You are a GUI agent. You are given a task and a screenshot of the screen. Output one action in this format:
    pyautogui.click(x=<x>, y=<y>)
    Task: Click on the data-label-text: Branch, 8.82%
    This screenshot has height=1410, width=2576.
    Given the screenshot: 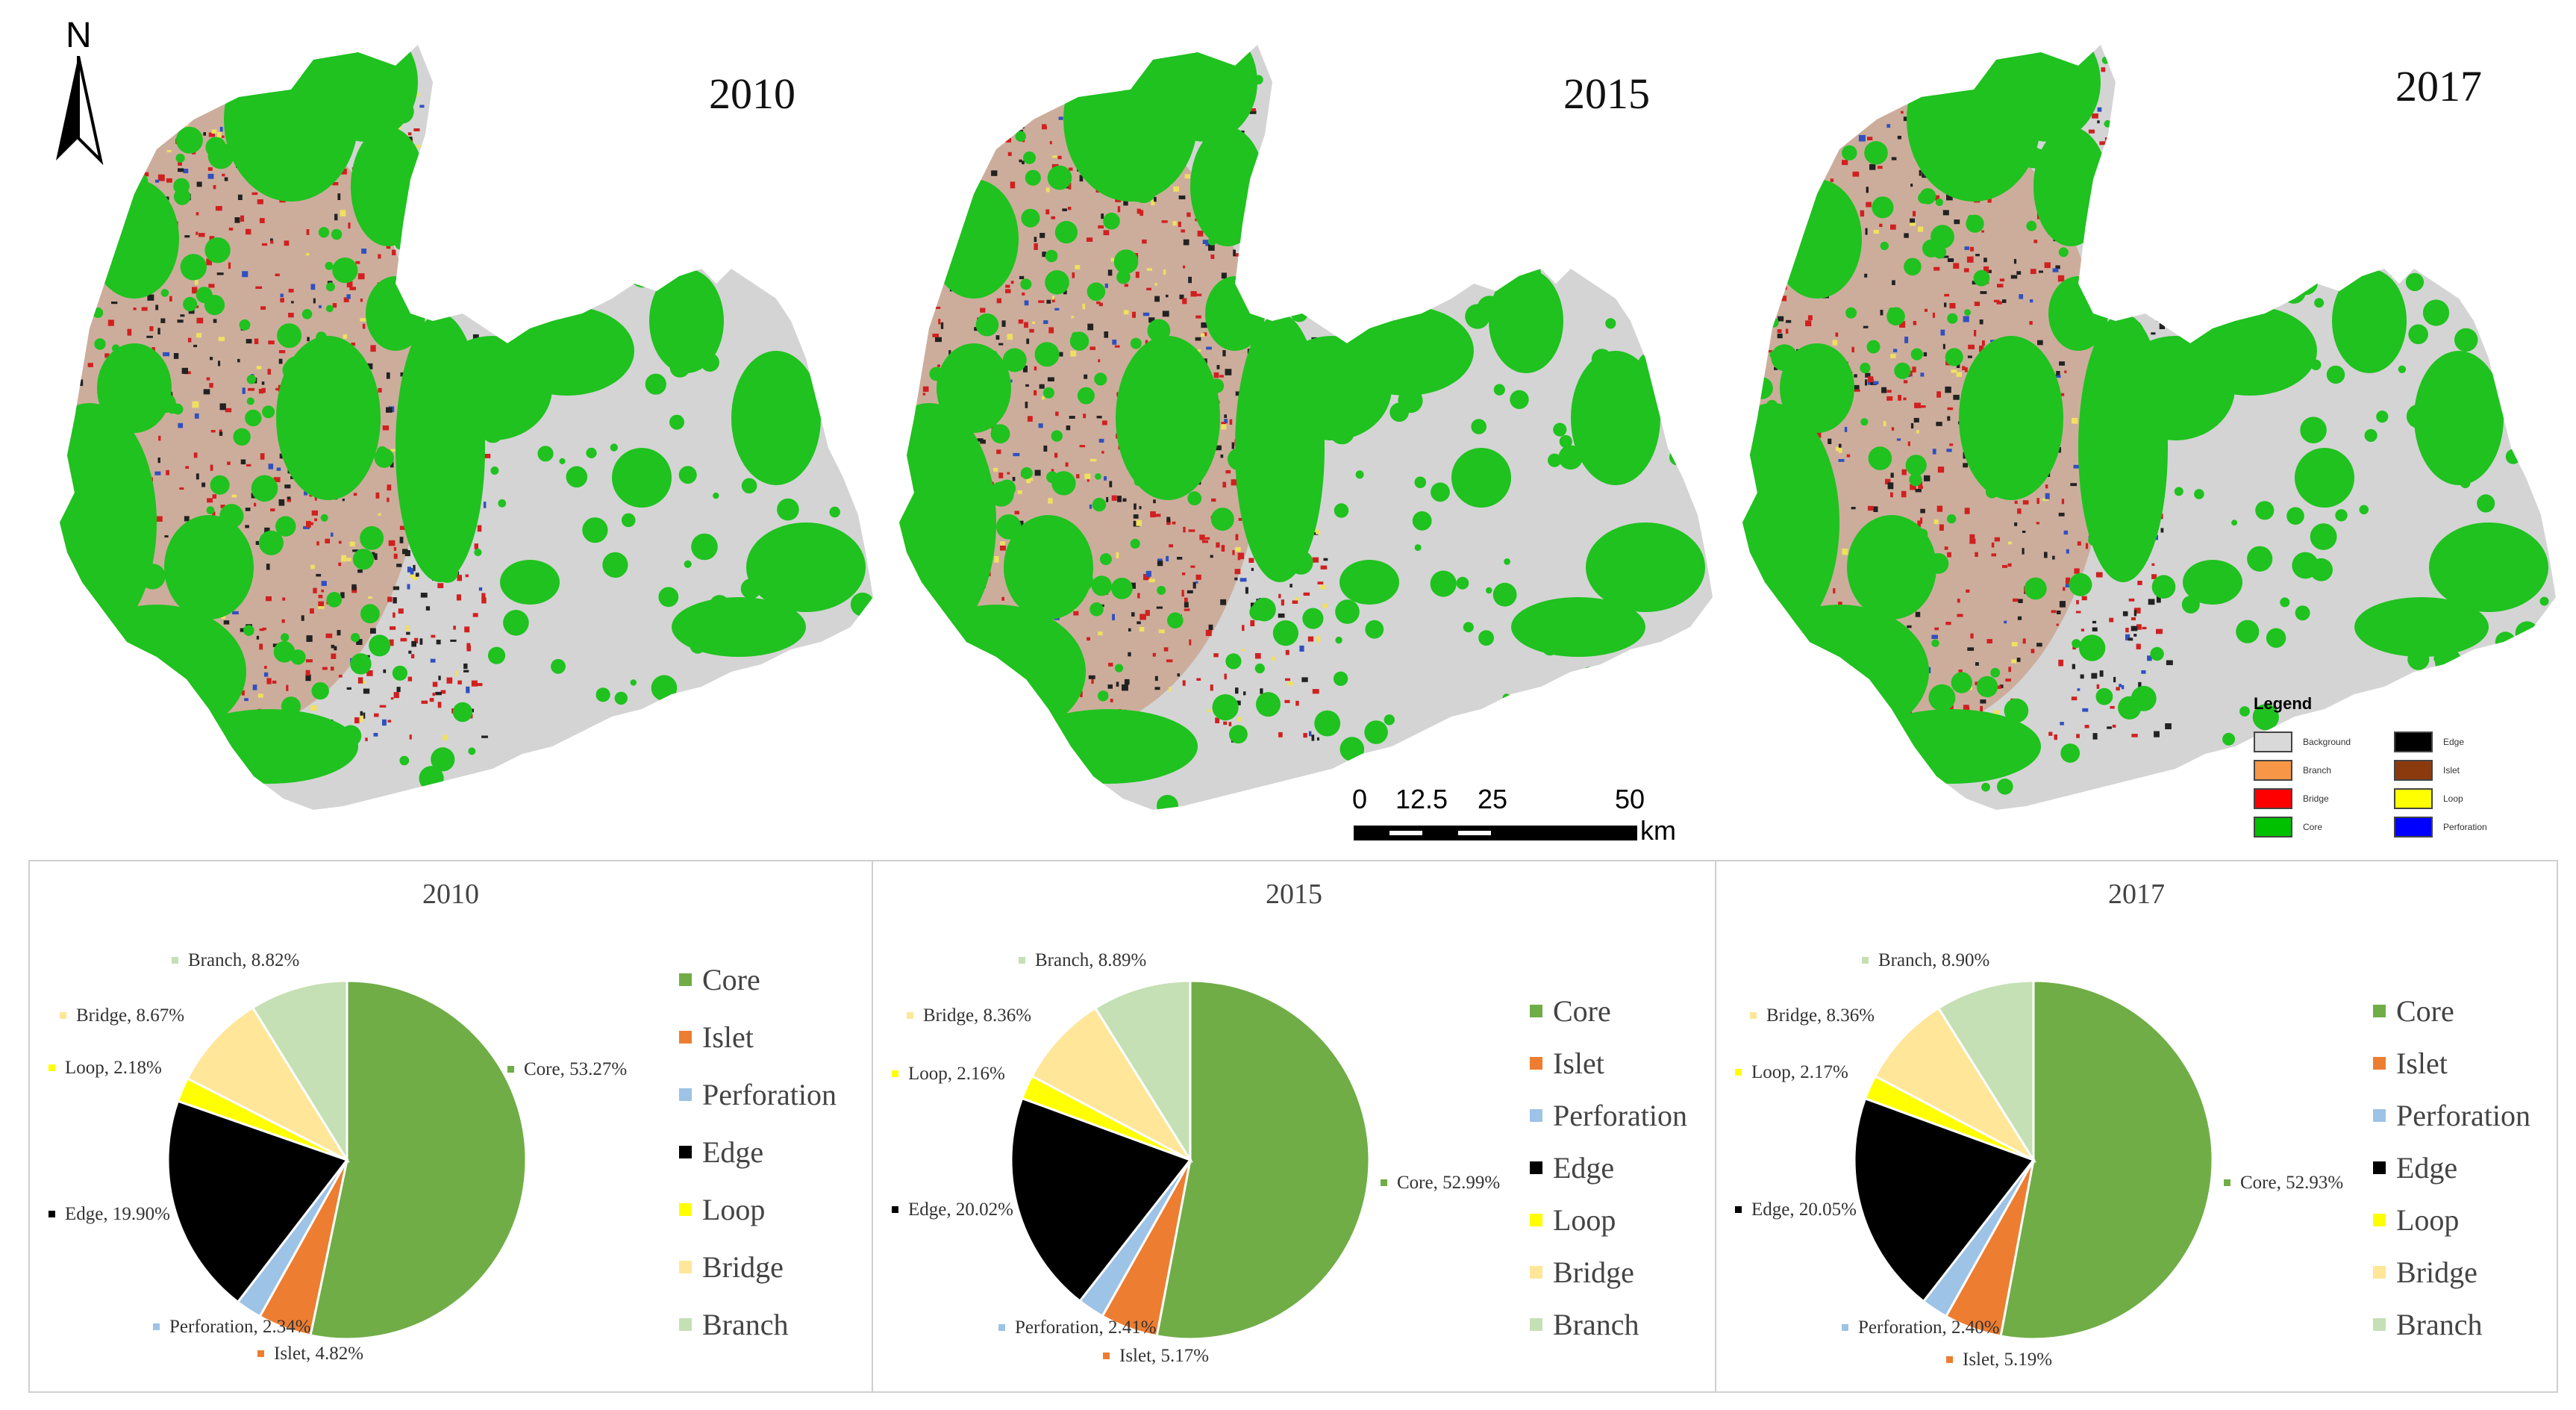 What is the action you would take?
    pyautogui.click(x=243, y=960)
    